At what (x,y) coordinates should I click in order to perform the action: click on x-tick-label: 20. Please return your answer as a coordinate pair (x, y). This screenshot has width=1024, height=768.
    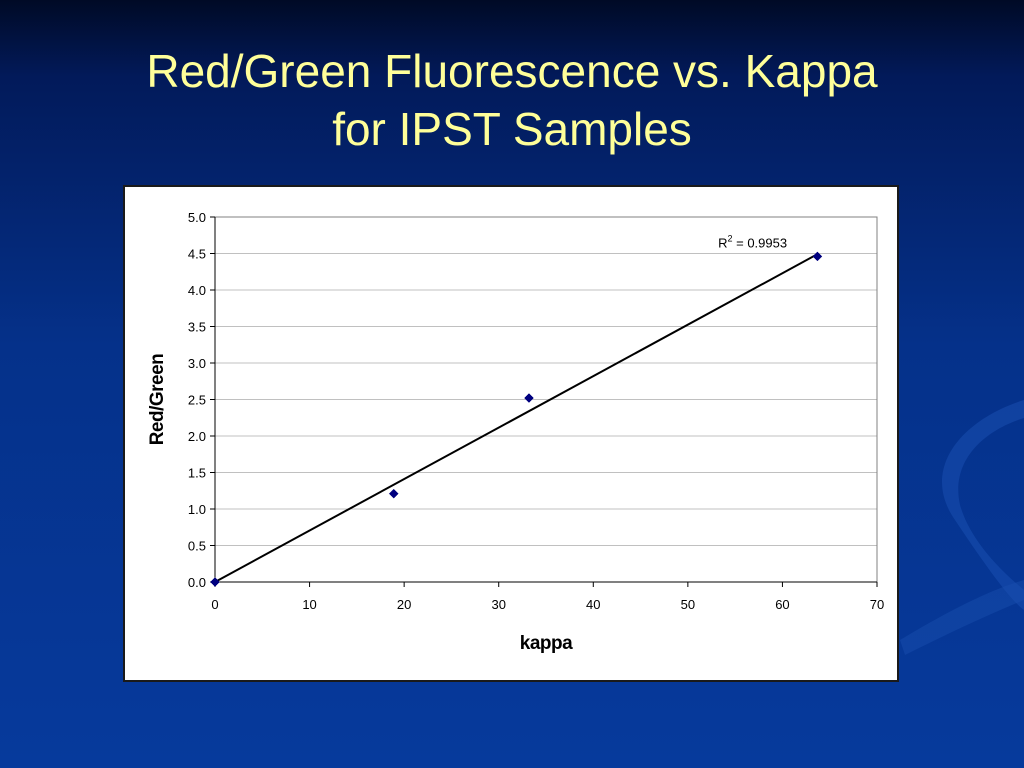
    Looking at the image, I should click on (404, 604).